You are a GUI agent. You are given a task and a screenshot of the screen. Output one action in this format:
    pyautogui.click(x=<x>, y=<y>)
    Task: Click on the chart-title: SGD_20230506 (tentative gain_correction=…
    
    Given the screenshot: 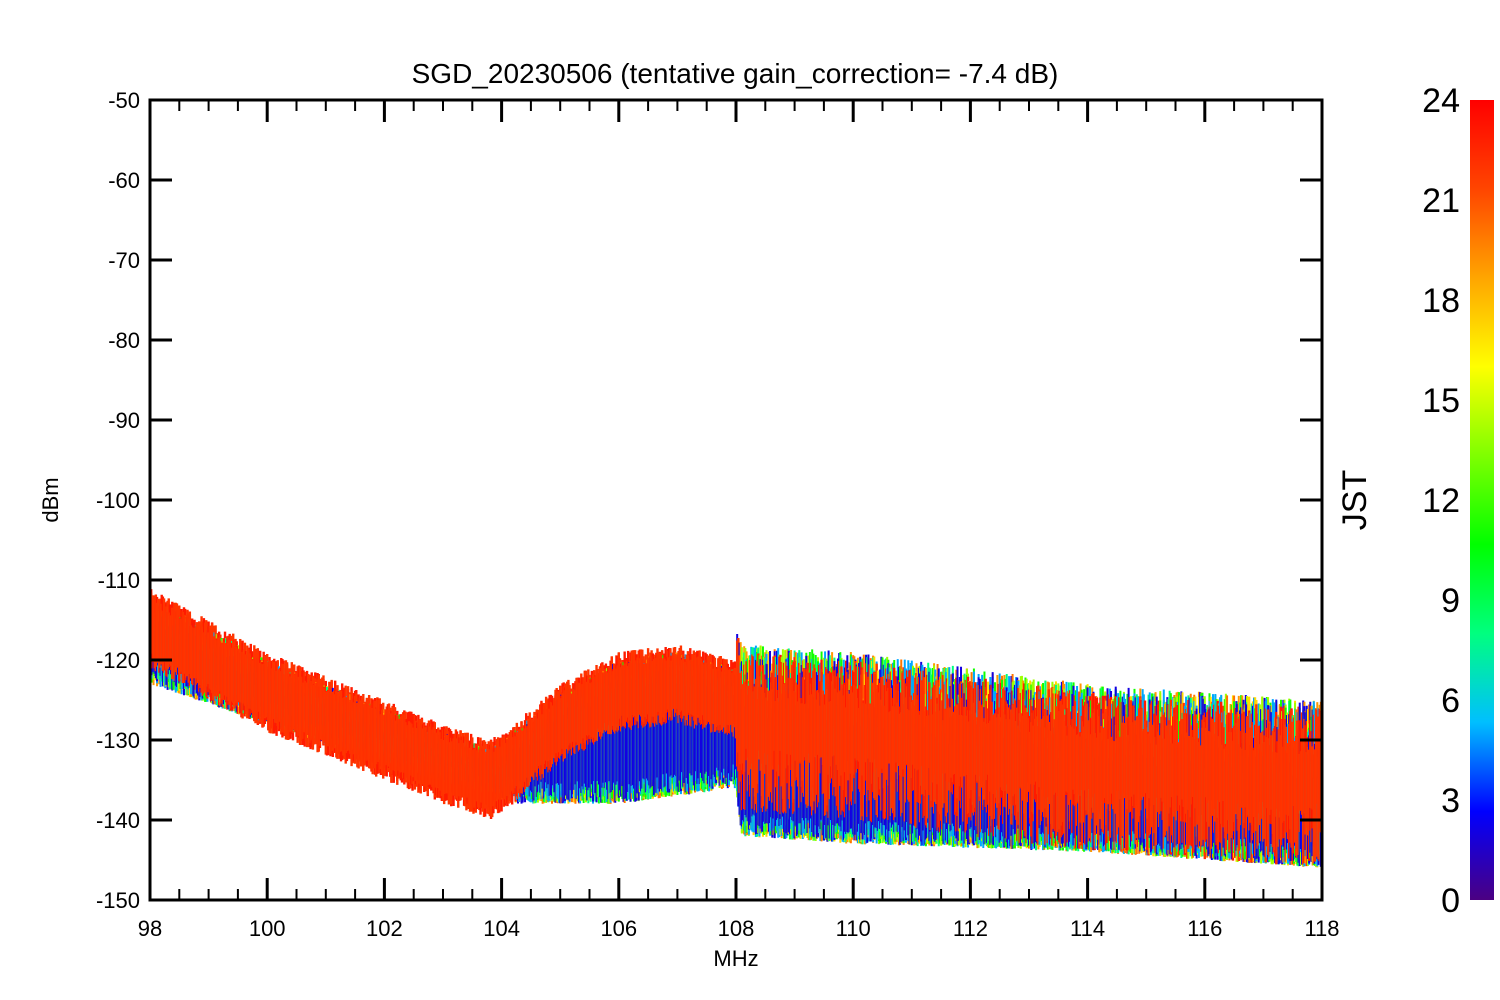 What is the action you would take?
    pyautogui.click(x=735, y=73)
    